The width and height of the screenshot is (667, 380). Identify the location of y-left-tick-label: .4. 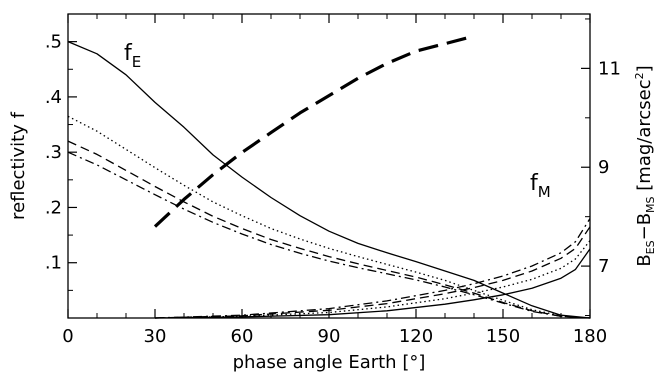
(53, 97).